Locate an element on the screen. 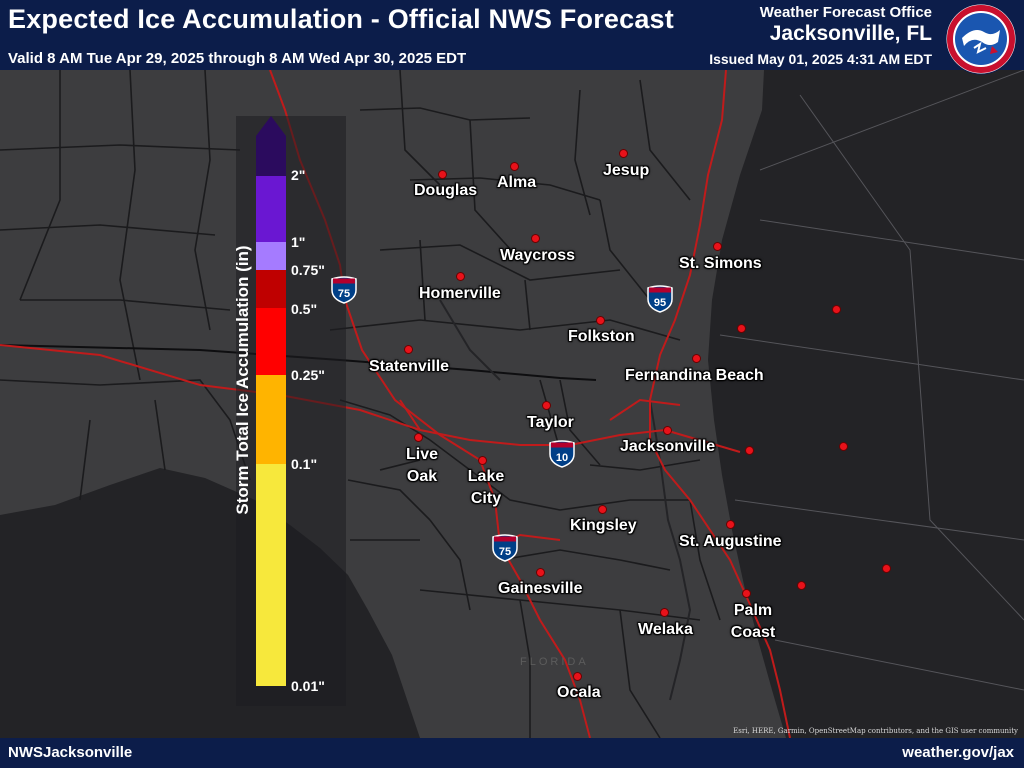 Image resolution: width=1024 pixels, height=768 pixels. city-dot-jesup is located at coordinates (623, 153).